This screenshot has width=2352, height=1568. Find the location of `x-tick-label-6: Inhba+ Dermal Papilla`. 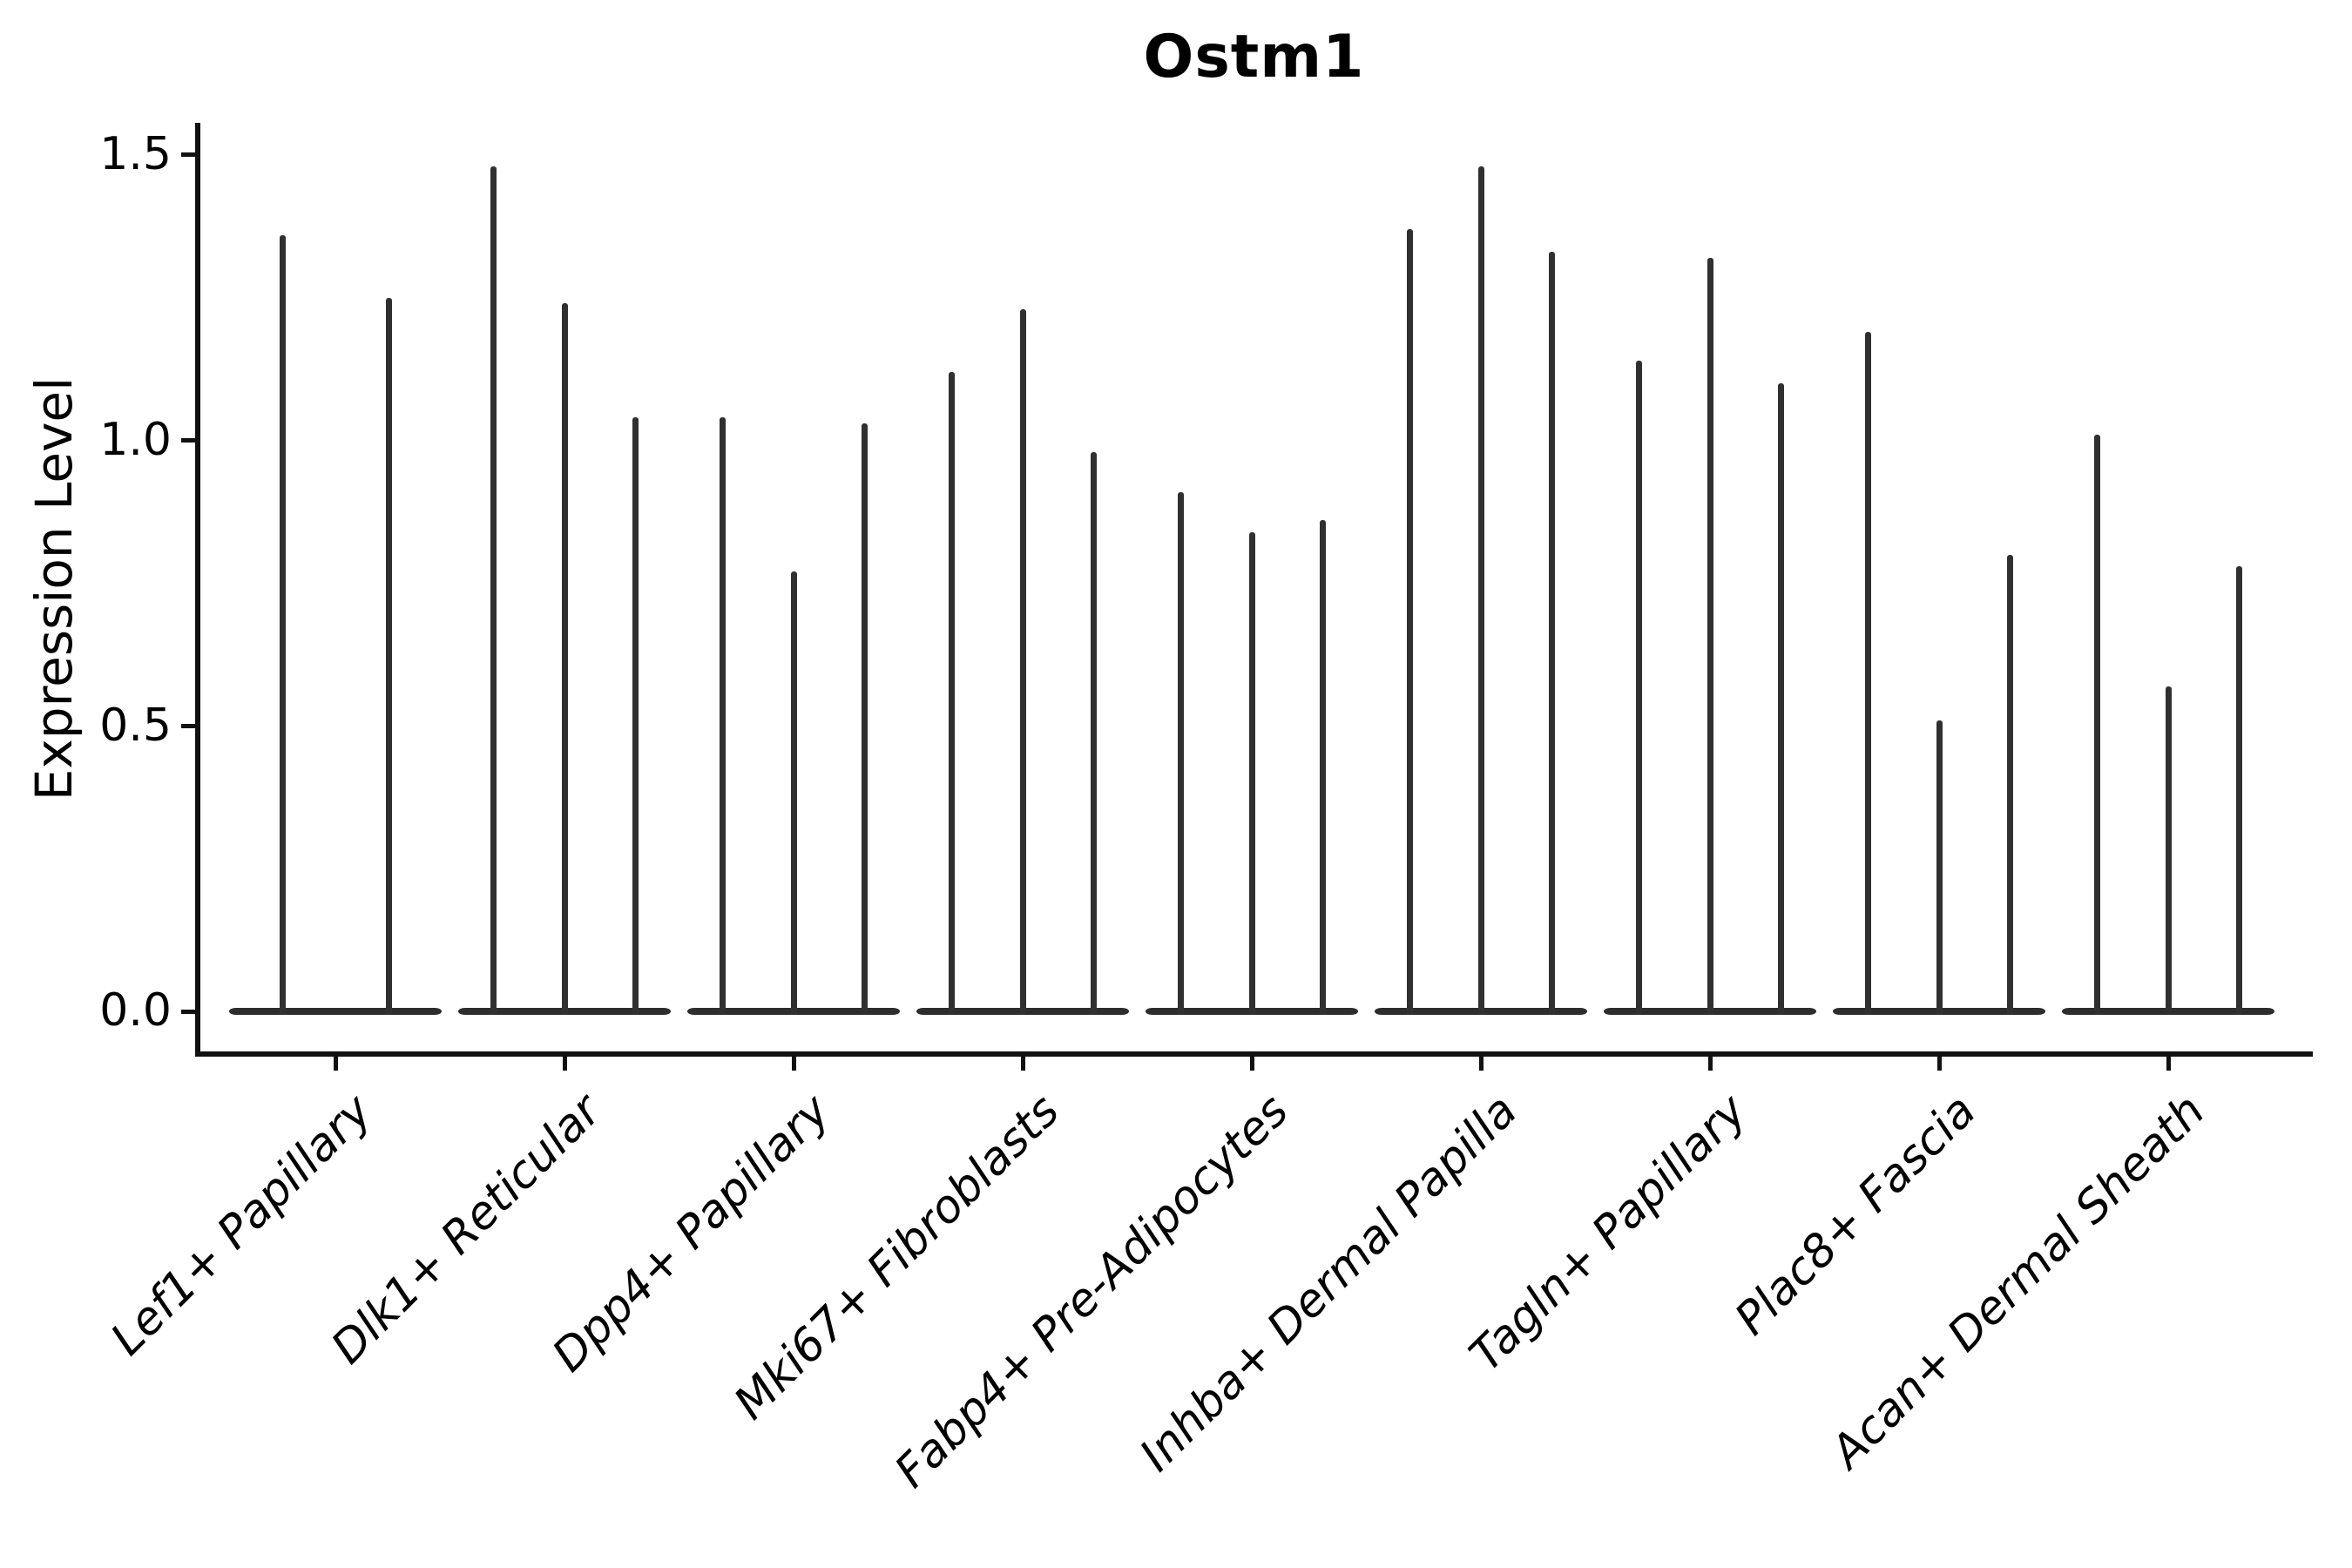

x-tick-label-6: Inhba+ Dermal Papilla is located at coordinates (1329, 1283).